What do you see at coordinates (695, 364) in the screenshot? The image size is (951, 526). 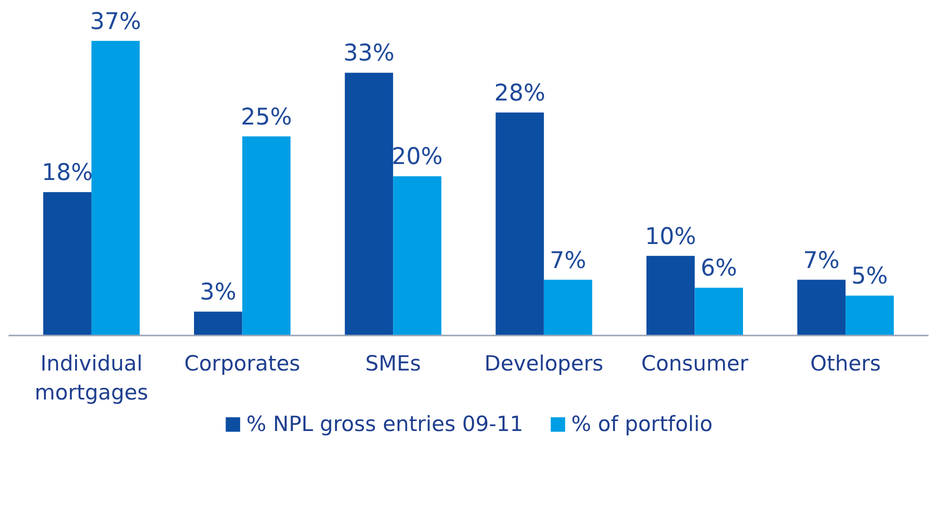 I see `x-tick-label: Consumer` at bounding box center [695, 364].